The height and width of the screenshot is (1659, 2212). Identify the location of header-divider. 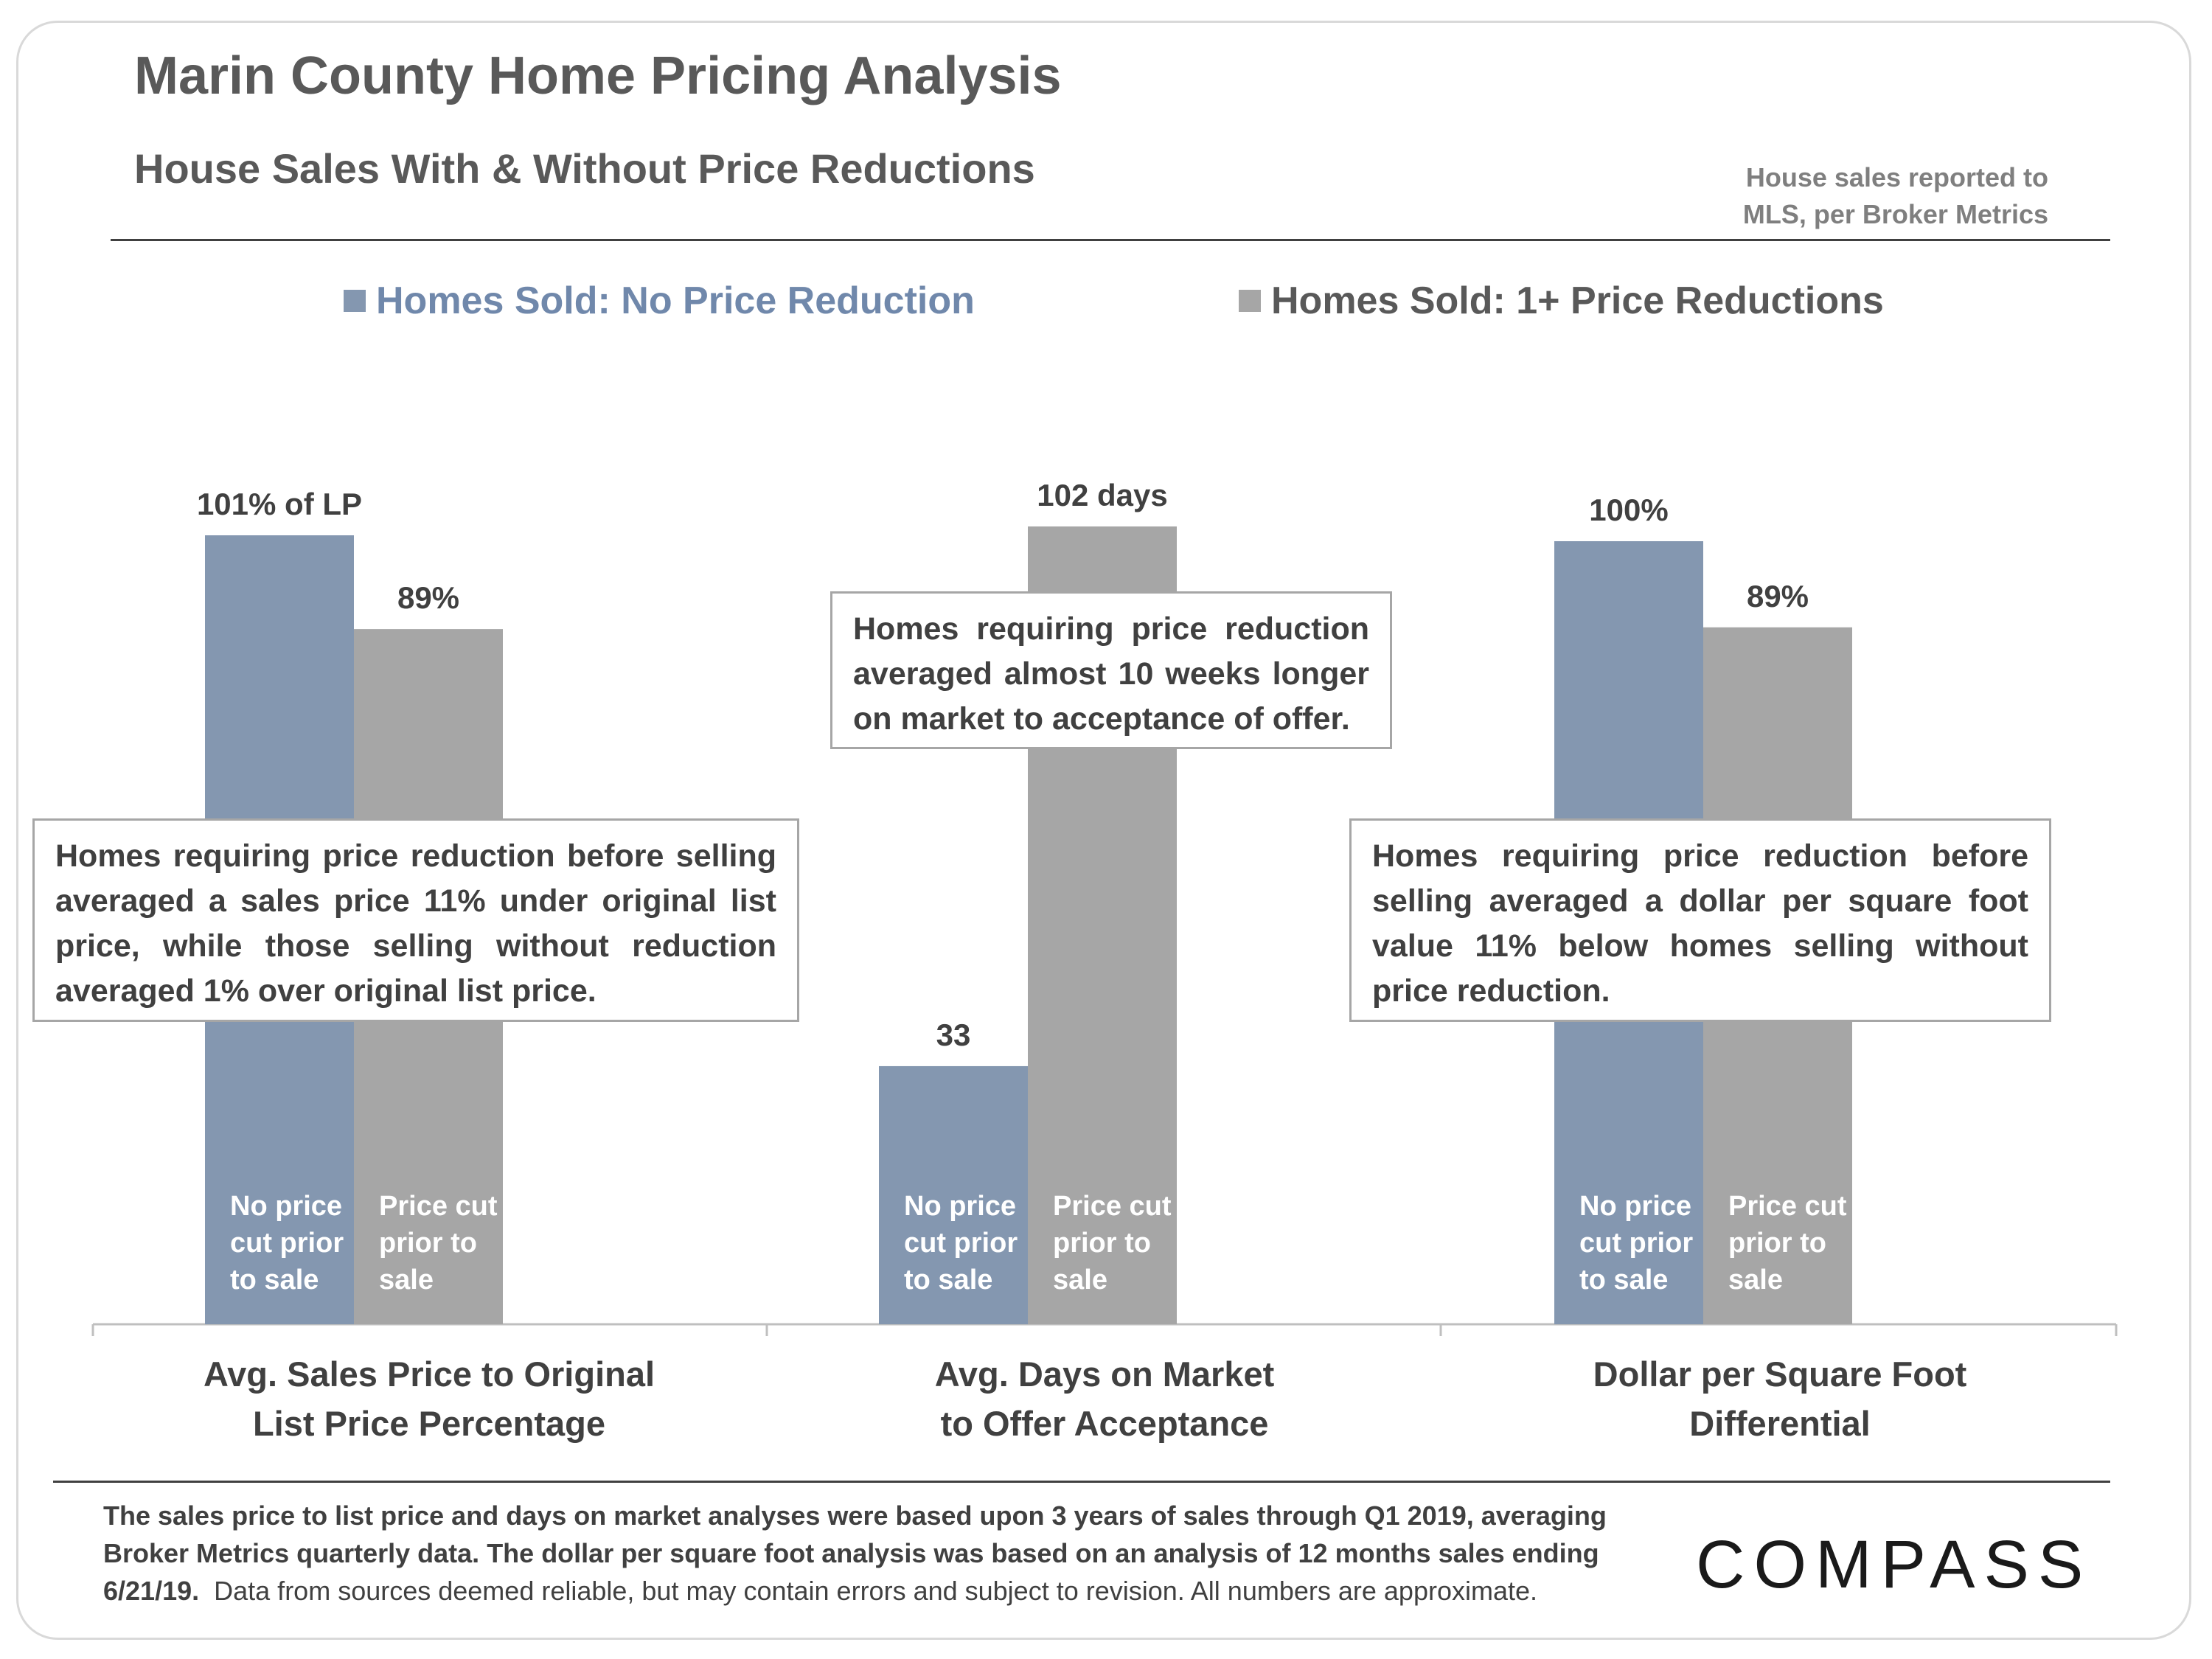
(1110, 240).